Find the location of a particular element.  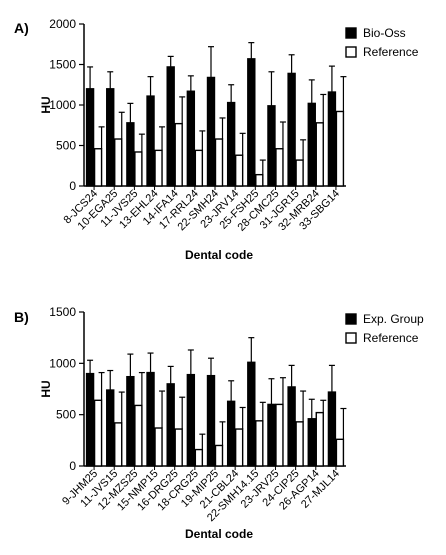

y-tick-label: 2000 is located at coordinates (62, 24).